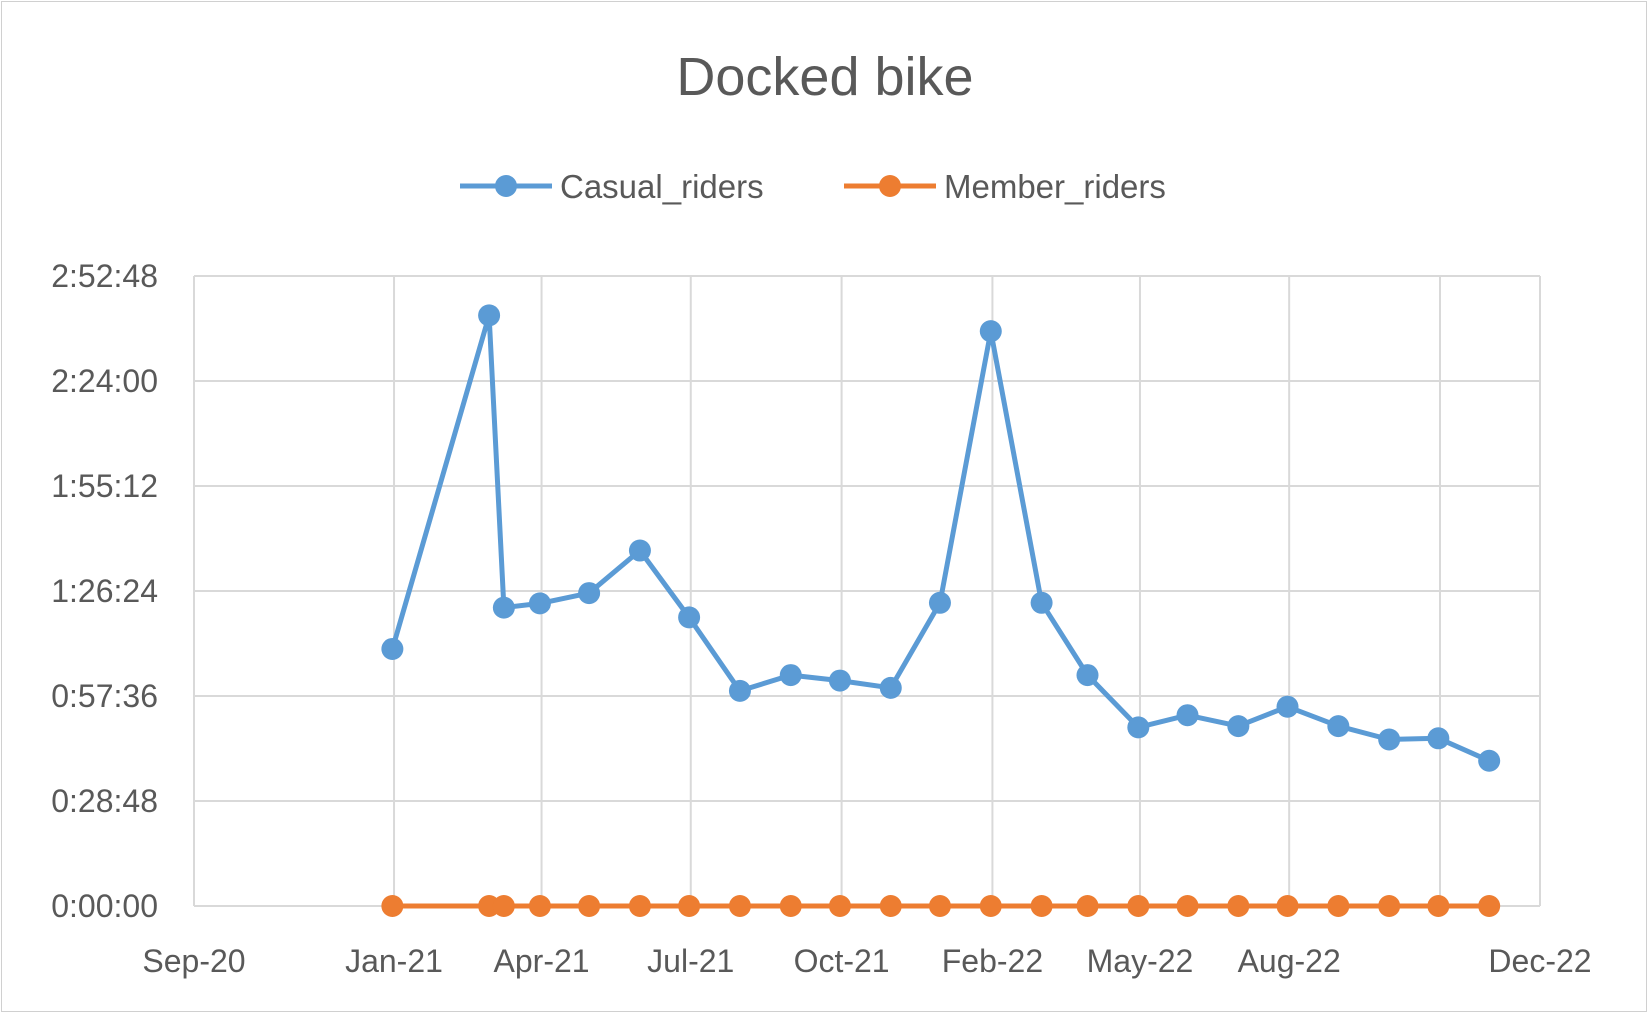 The width and height of the screenshot is (1650, 1015). What do you see at coordinates (1289, 961) in the screenshot?
I see `x-tick-label: Aug-22` at bounding box center [1289, 961].